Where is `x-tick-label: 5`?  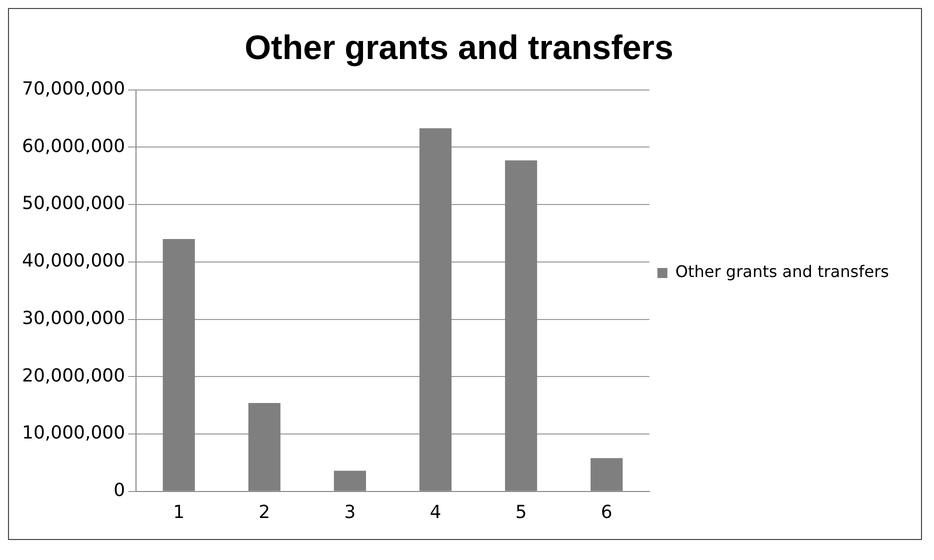 x-tick-label: 5 is located at coordinates (521, 512).